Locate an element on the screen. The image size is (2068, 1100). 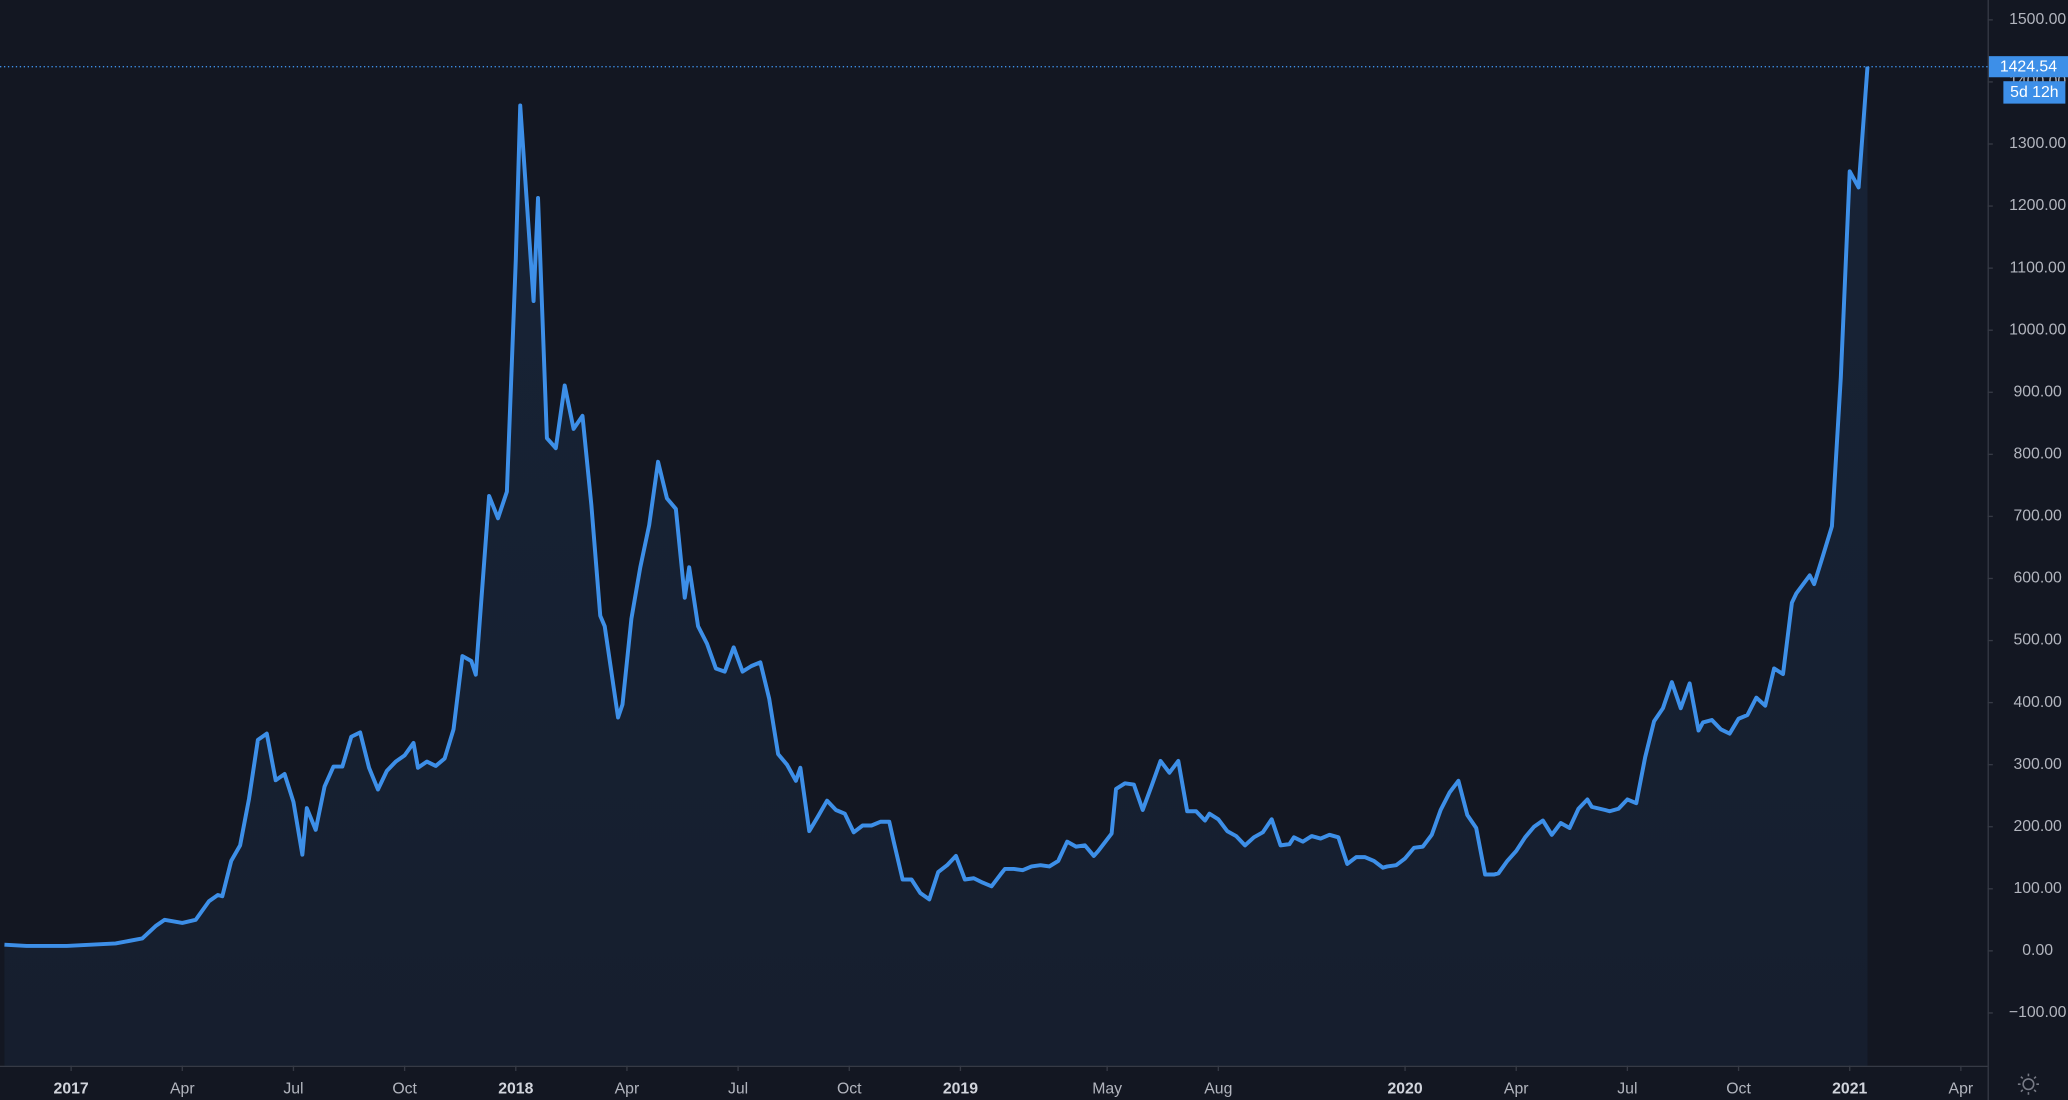
y-tick-label: 800.00 is located at coordinates (2037, 454).